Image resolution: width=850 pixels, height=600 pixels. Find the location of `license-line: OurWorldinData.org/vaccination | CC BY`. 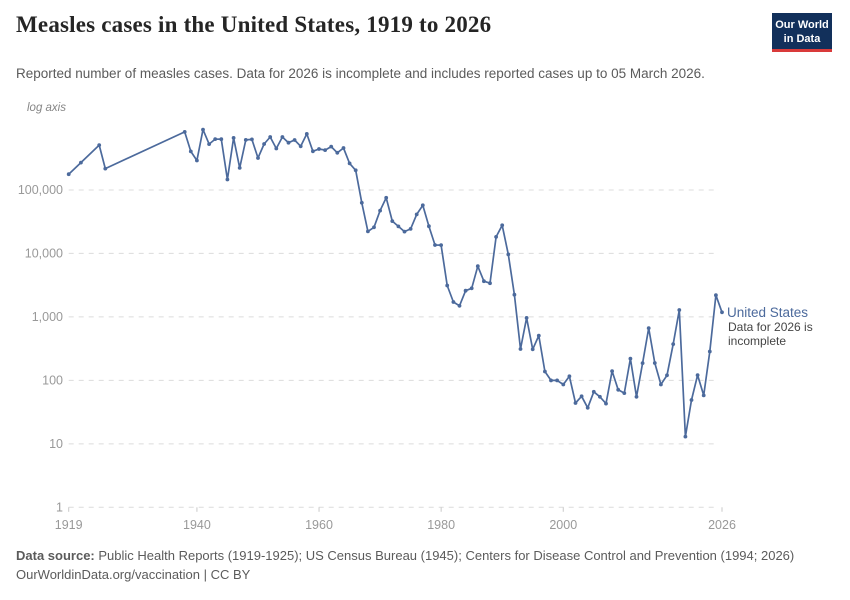

license-line: OurWorldinData.org/vaccination | CC BY is located at coordinates (133, 574).